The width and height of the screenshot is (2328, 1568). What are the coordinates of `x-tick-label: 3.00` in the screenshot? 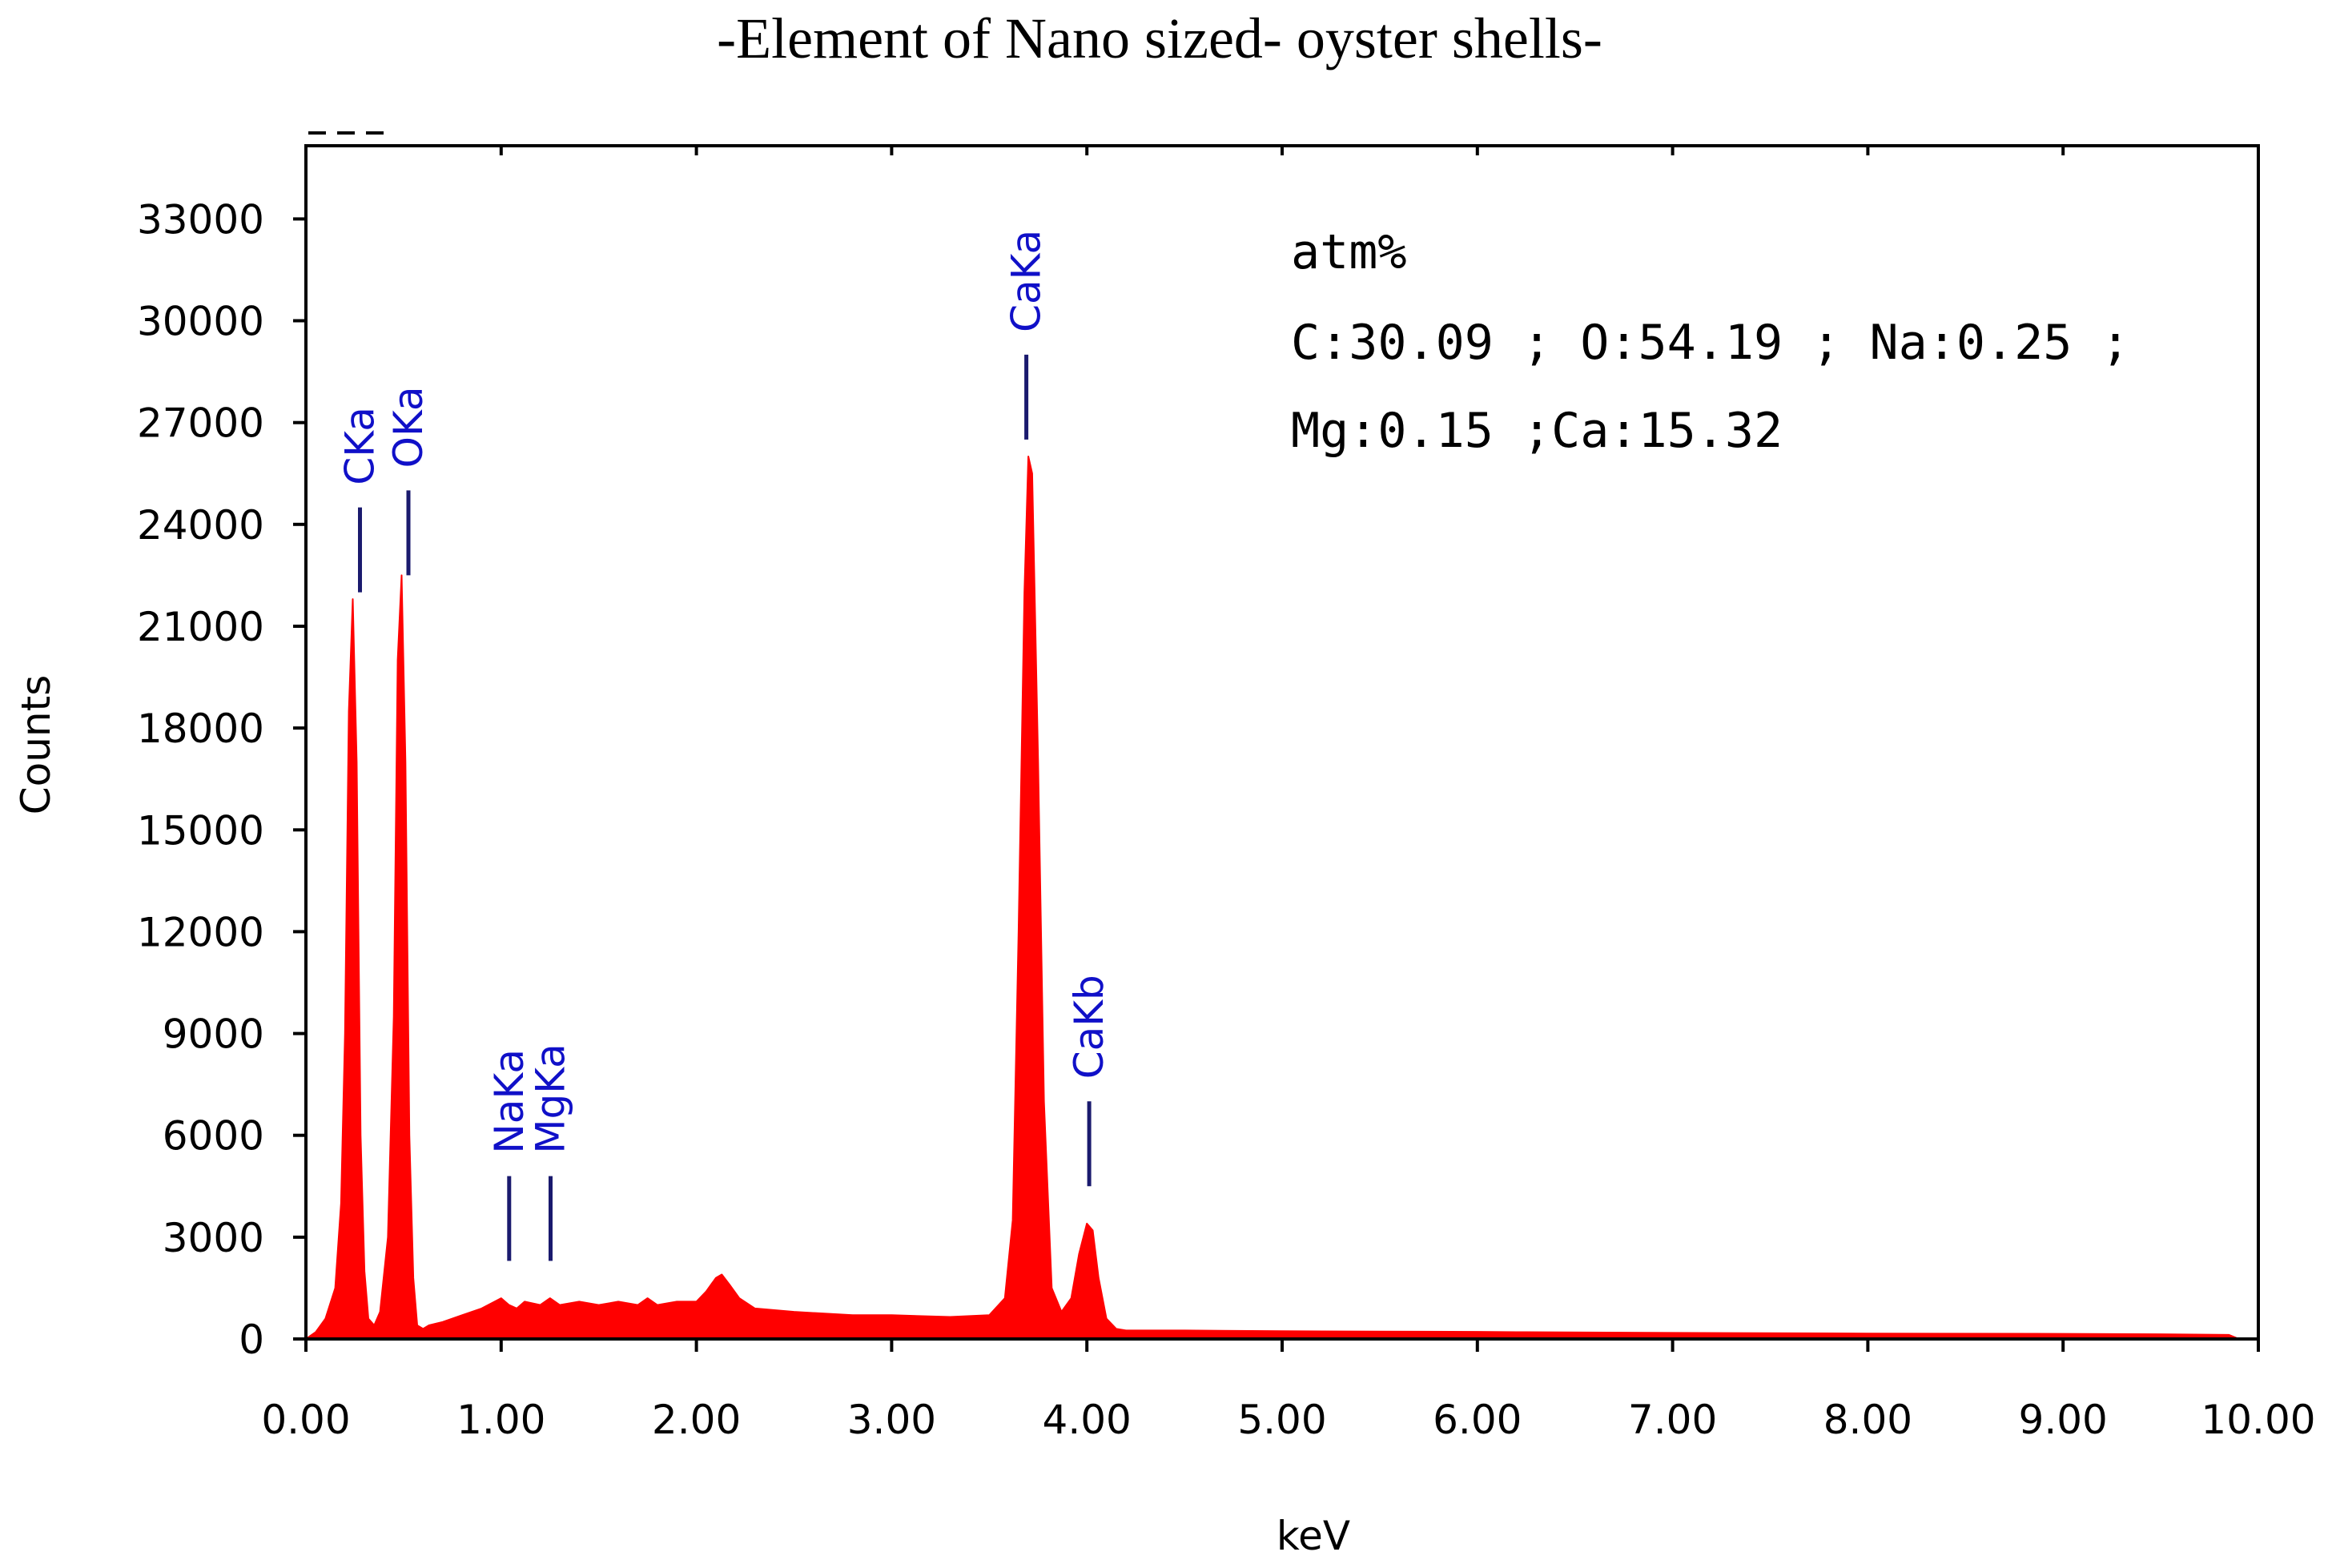 It's located at (892, 1420).